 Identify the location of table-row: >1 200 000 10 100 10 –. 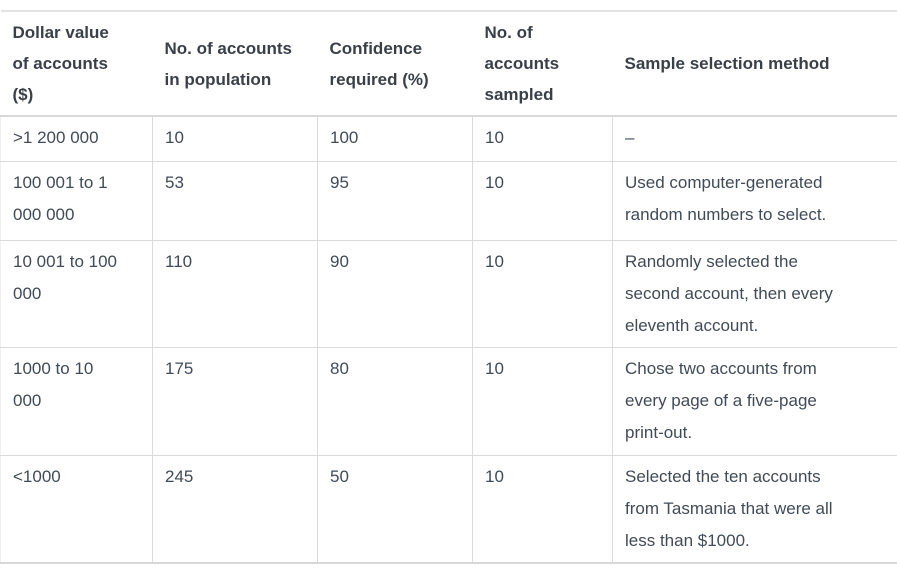
(448, 138).